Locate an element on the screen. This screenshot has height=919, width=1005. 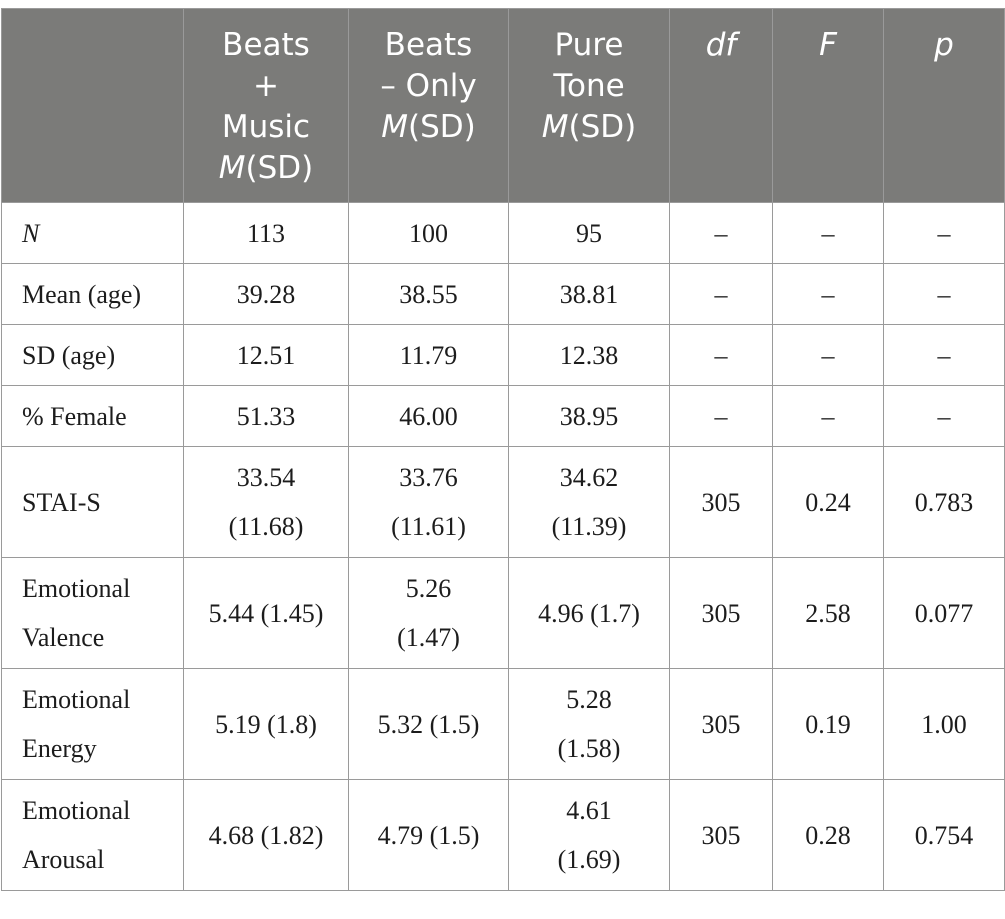
cell-beats-music: 12.51 is located at coordinates (266, 355).